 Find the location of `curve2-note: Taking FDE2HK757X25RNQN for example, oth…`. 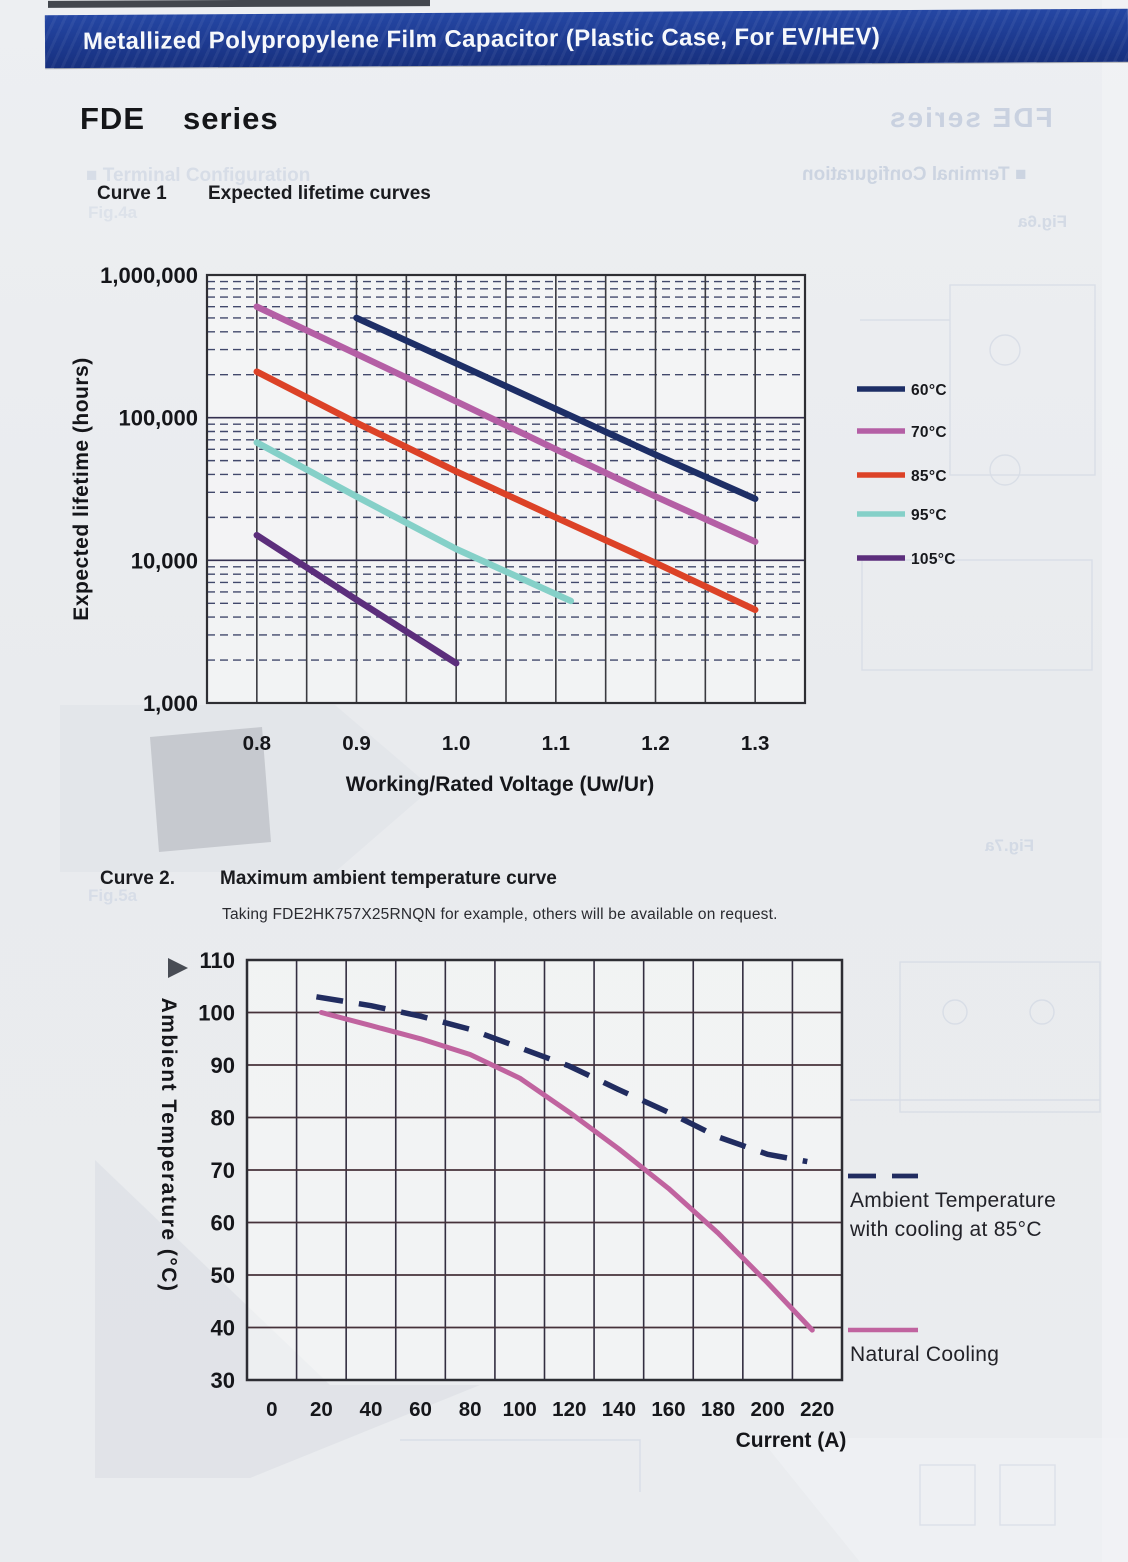

curve2-note: Taking FDE2HK757X25RNQN for example, oth… is located at coordinates (500, 914).